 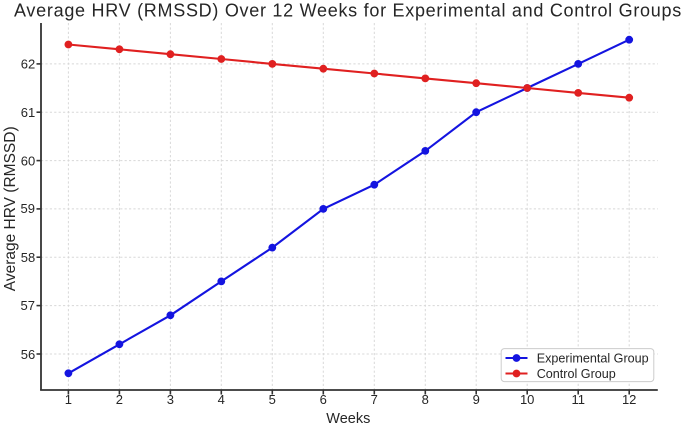 What do you see at coordinates (348, 418) in the screenshot?
I see `svg-text: Weeks` at bounding box center [348, 418].